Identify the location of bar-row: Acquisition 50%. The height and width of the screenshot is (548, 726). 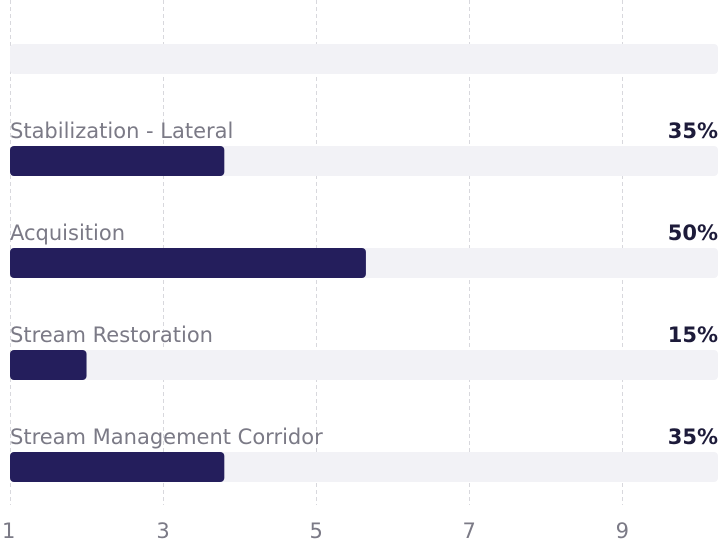
(364, 249).